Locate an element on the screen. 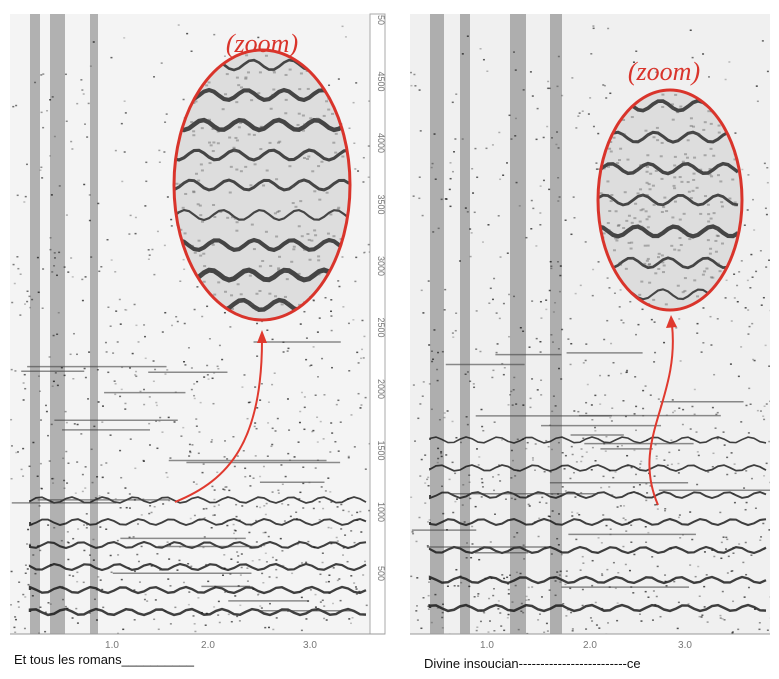 This screenshot has height=679, width=779. y-tick-label: 3000 is located at coordinates (381, 266).